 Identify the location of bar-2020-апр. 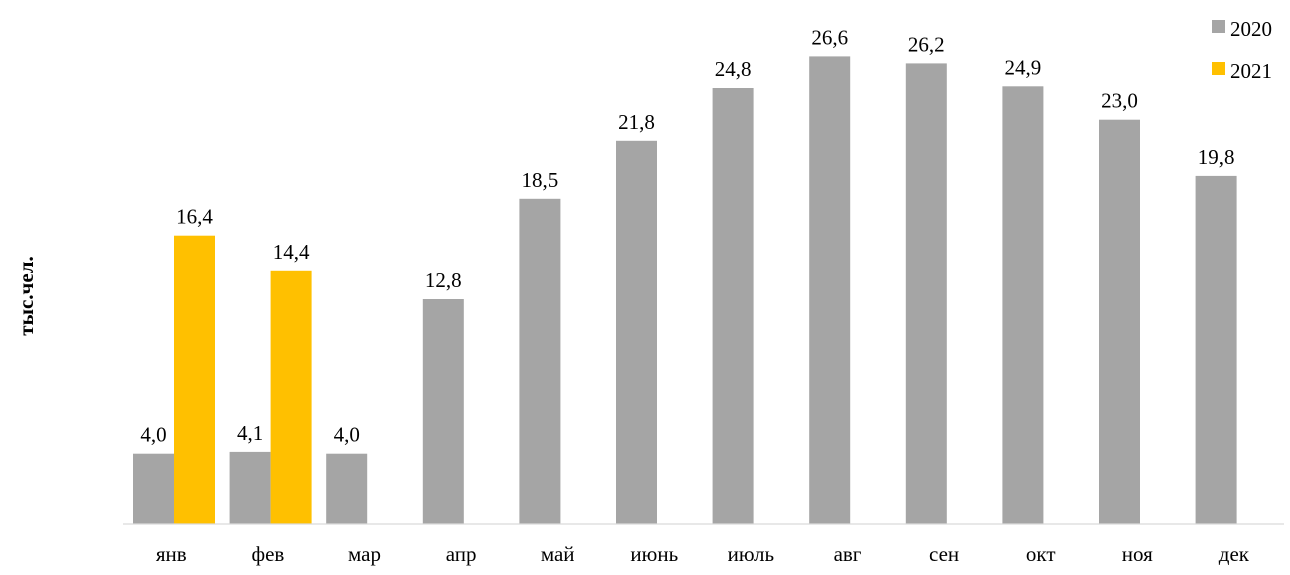
(443, 411).